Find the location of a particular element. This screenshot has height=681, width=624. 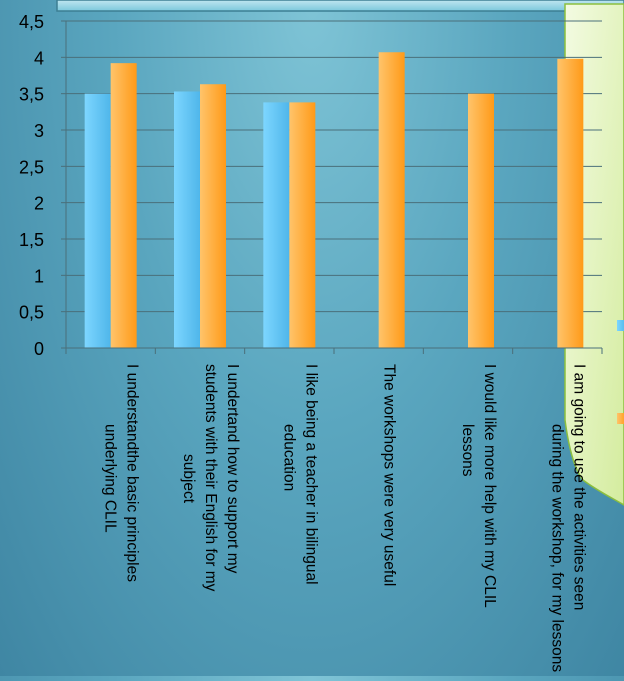

category-label: lessons is located at coordinates (467, 450).